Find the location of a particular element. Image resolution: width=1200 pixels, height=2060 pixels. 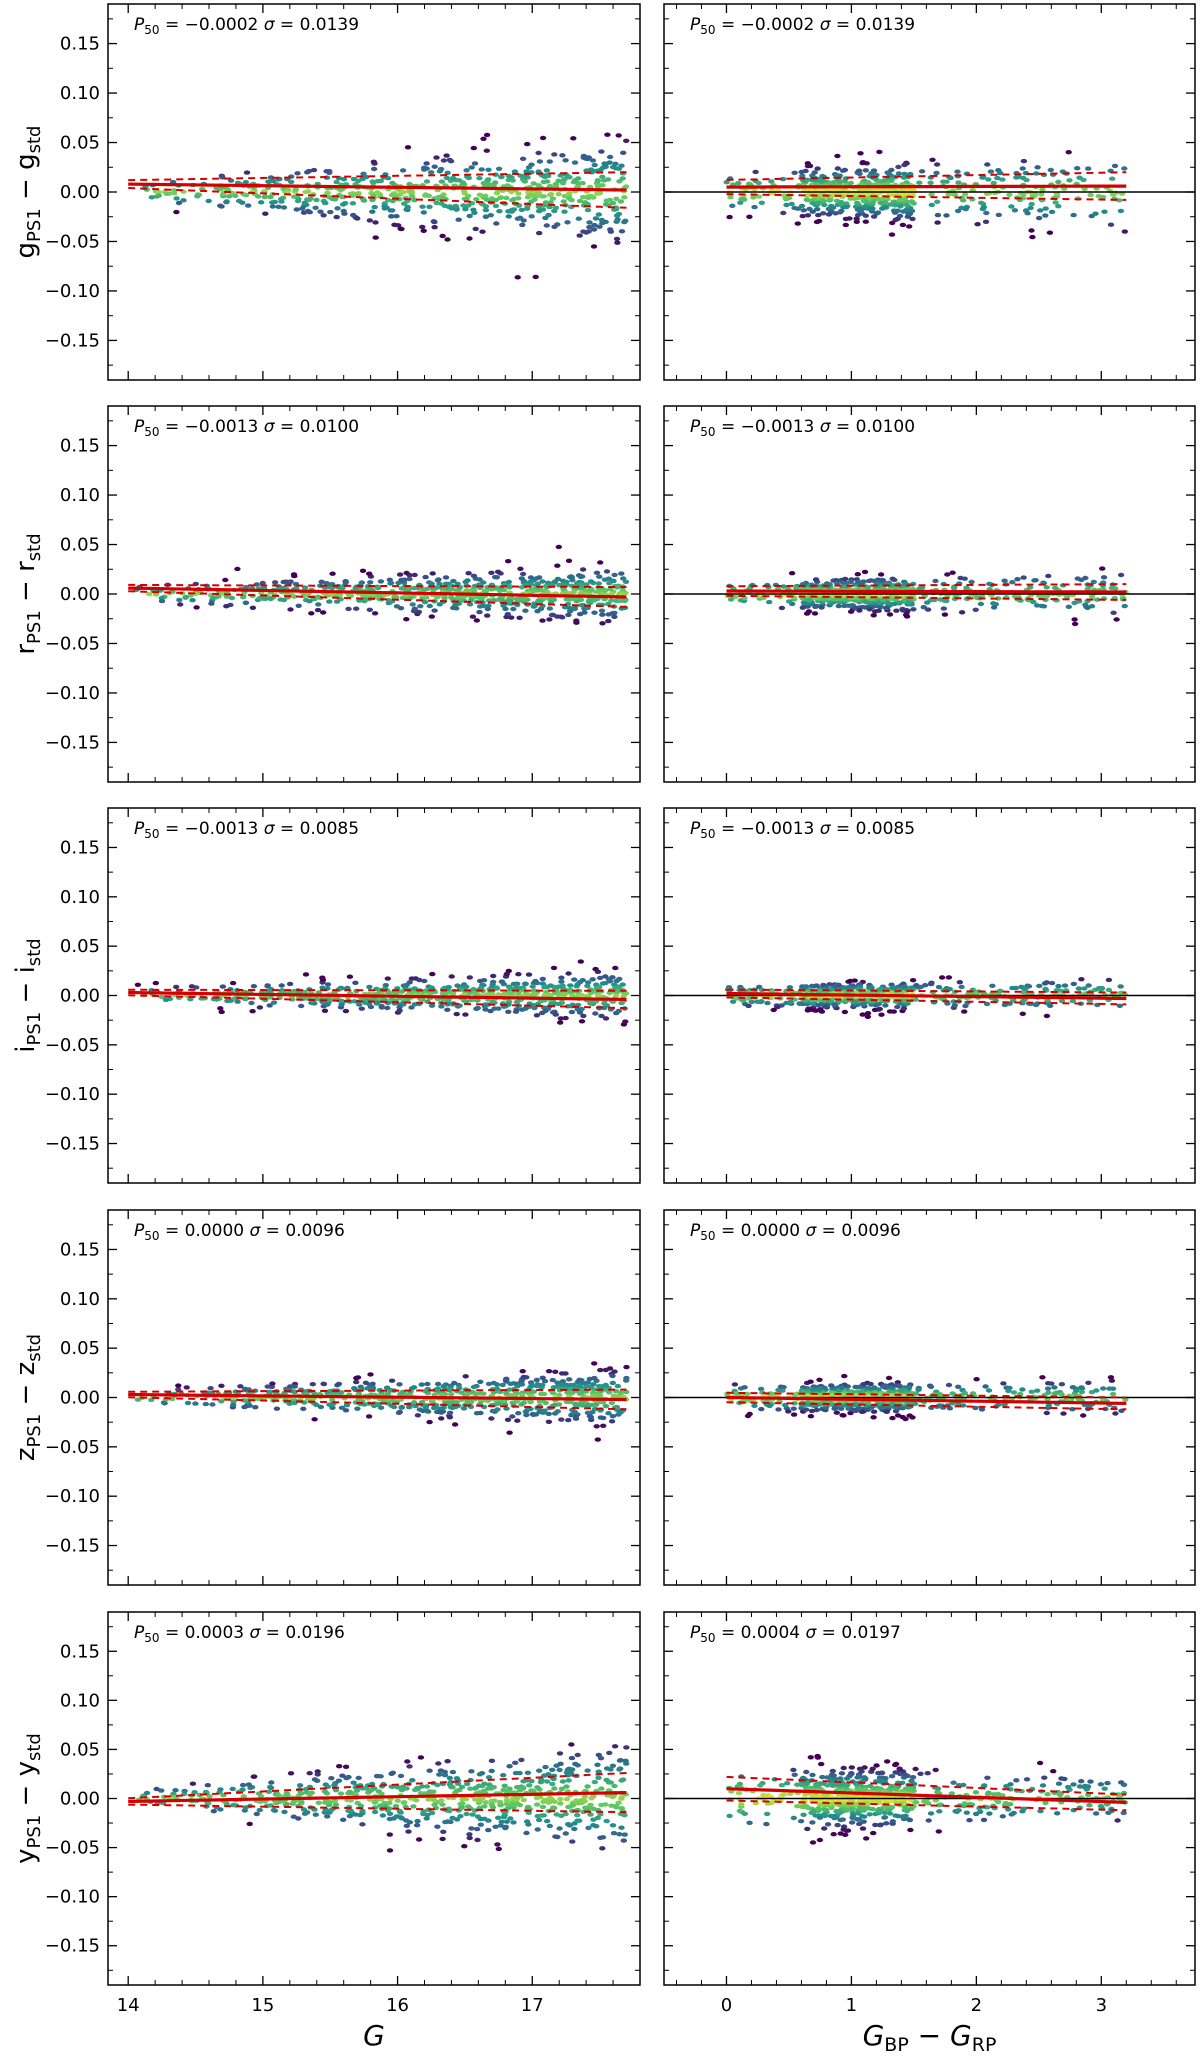

y-tick-label: −0.10 is located at coordinates (72, 693).